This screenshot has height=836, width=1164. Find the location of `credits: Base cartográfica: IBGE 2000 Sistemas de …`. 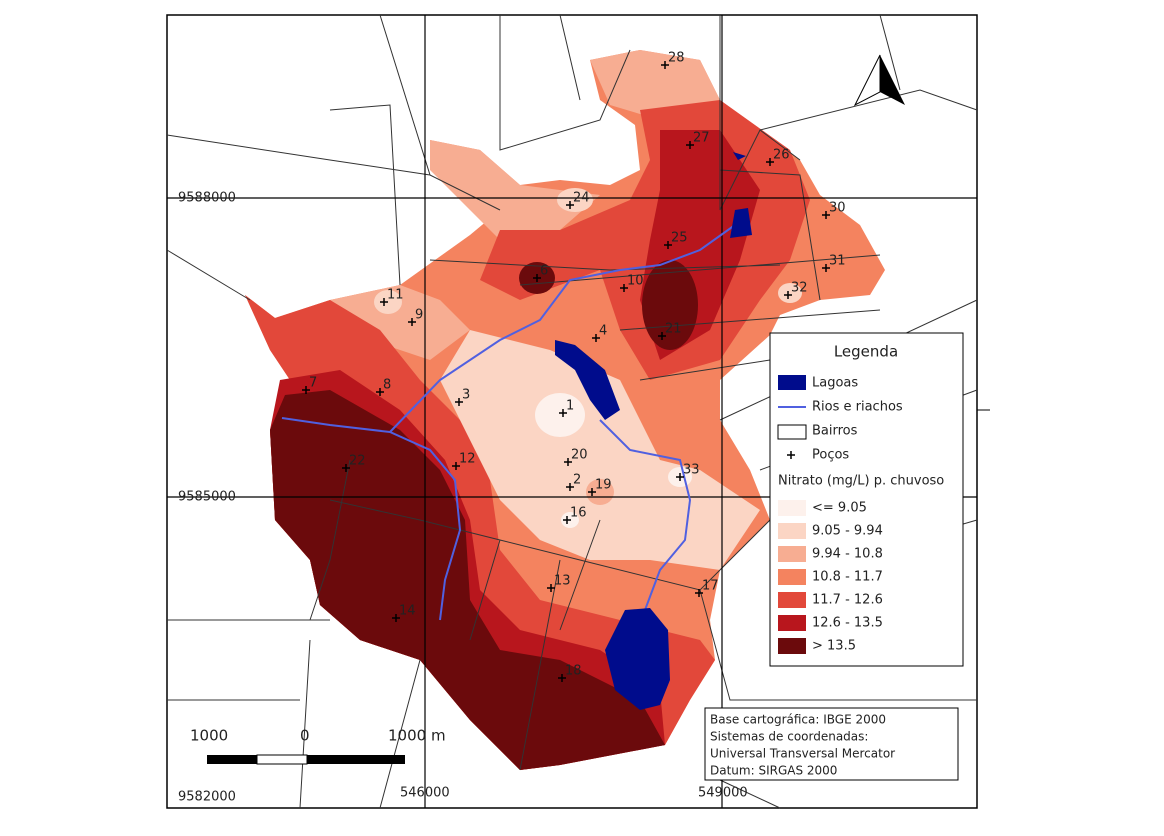

credits: Base cartográfica: IBGE 2000 Sistemas de … is located at coordinates (802, 745).